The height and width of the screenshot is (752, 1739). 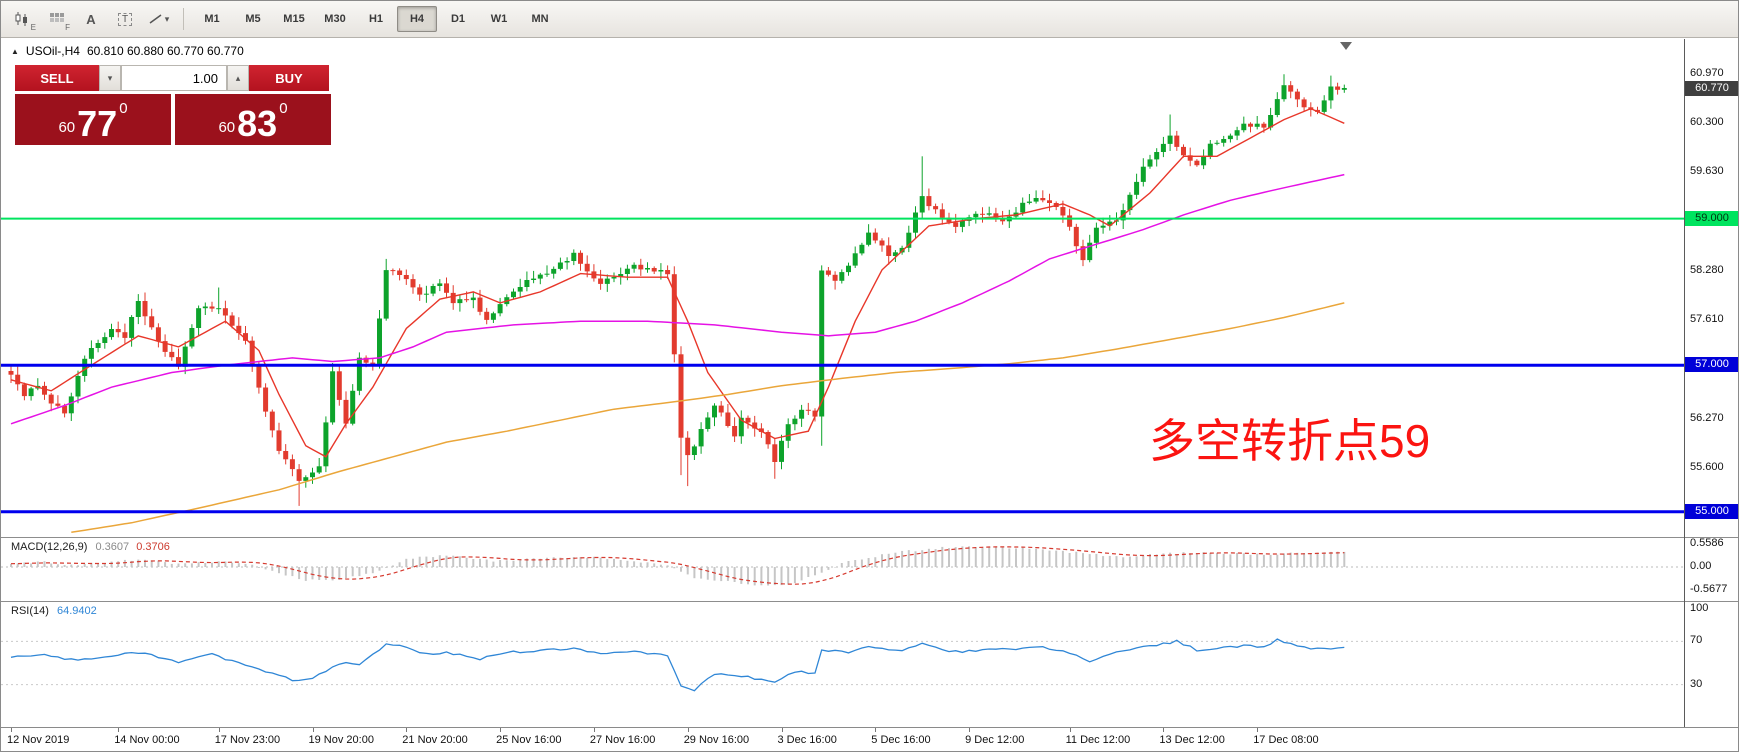 I want to click on chart-annotation: 多空转折点59, so click(x=1290, y=441).